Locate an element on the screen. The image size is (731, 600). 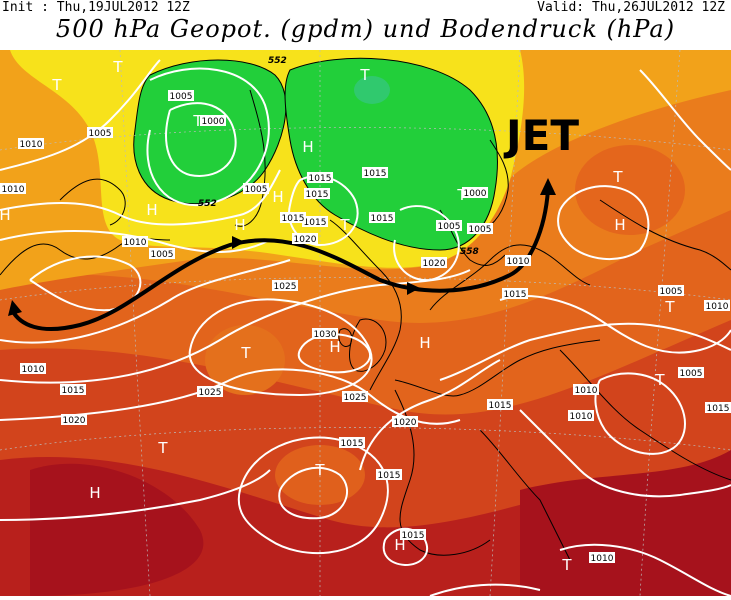
isobar-label: 1030 is located at coordinates (325, 334).